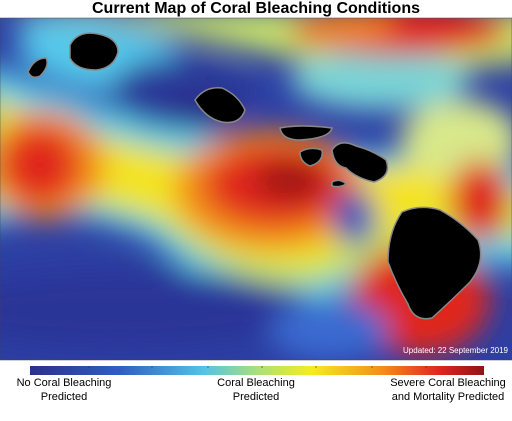 The width and height of the screenshot is (512, 421). I want to click on legend-label: Coral Bleaching, so click(256, 383).